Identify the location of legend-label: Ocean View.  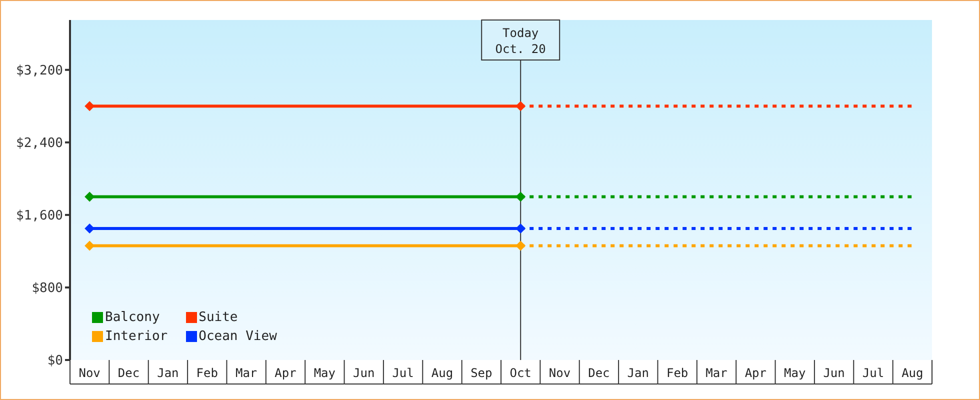
(237, 336).